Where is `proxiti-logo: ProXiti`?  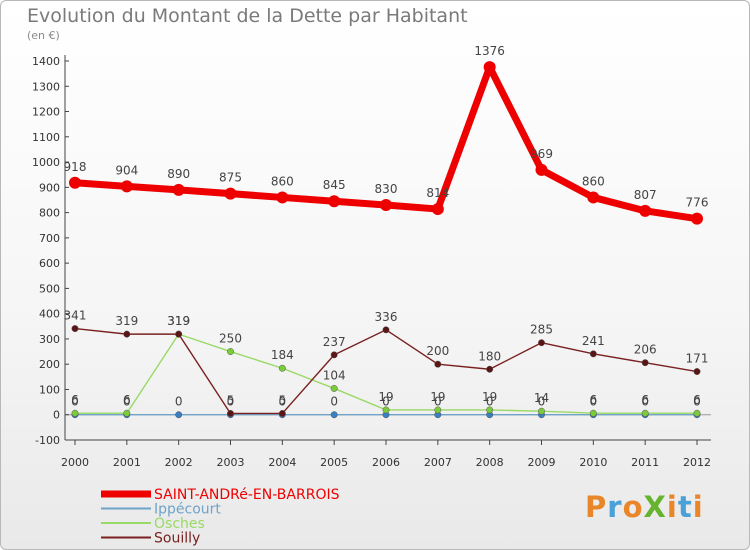 proxiti-logo: ProXiti is located at coordinates (644, 507).